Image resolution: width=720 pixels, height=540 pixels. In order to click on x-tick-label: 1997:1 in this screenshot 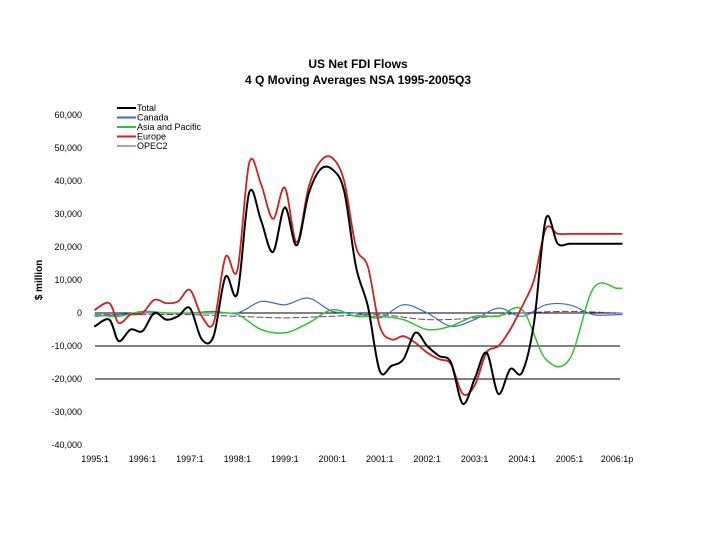, I will do `click(190, 459)`.